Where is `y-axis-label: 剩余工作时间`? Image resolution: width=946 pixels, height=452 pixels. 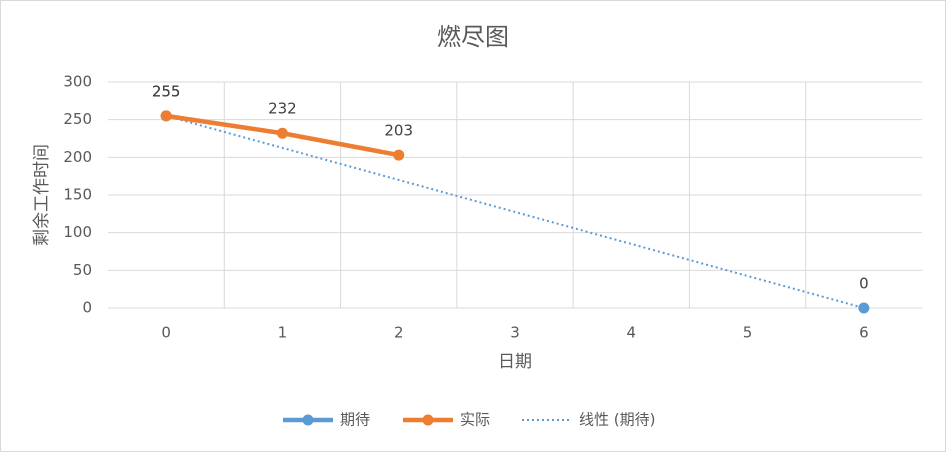 y-axis-label: 剩余工作时间 is located at coordinates (42, 195).